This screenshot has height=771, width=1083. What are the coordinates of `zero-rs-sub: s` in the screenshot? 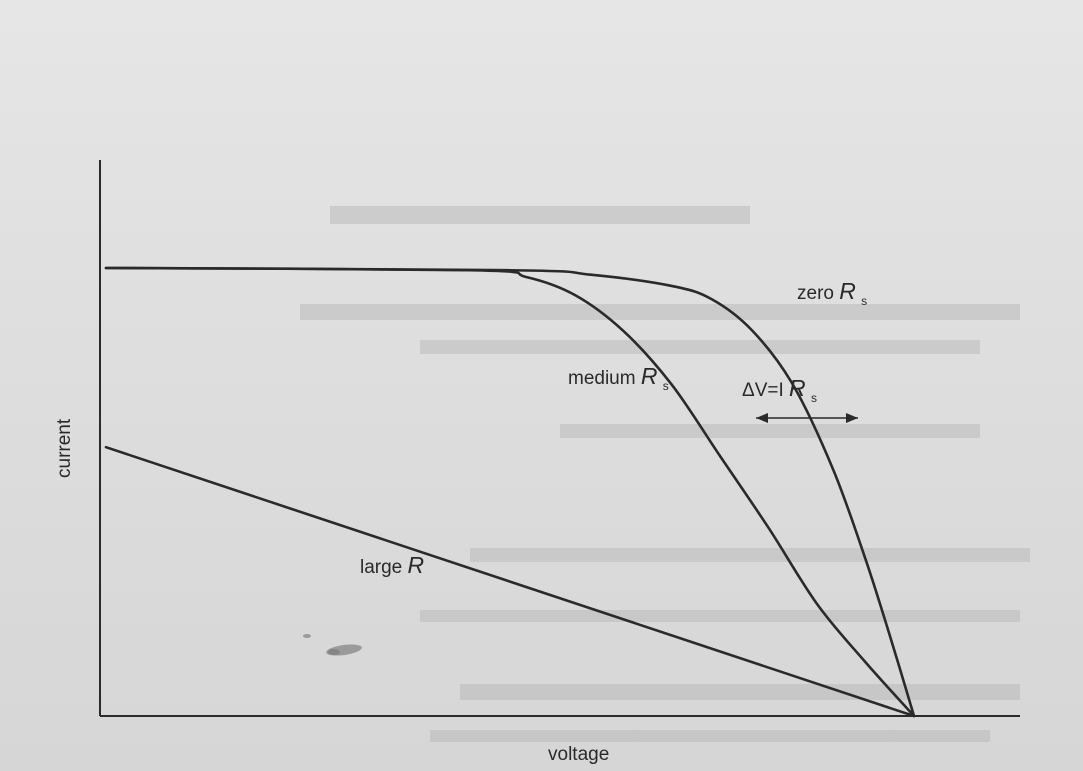 It's located at (864, 301).